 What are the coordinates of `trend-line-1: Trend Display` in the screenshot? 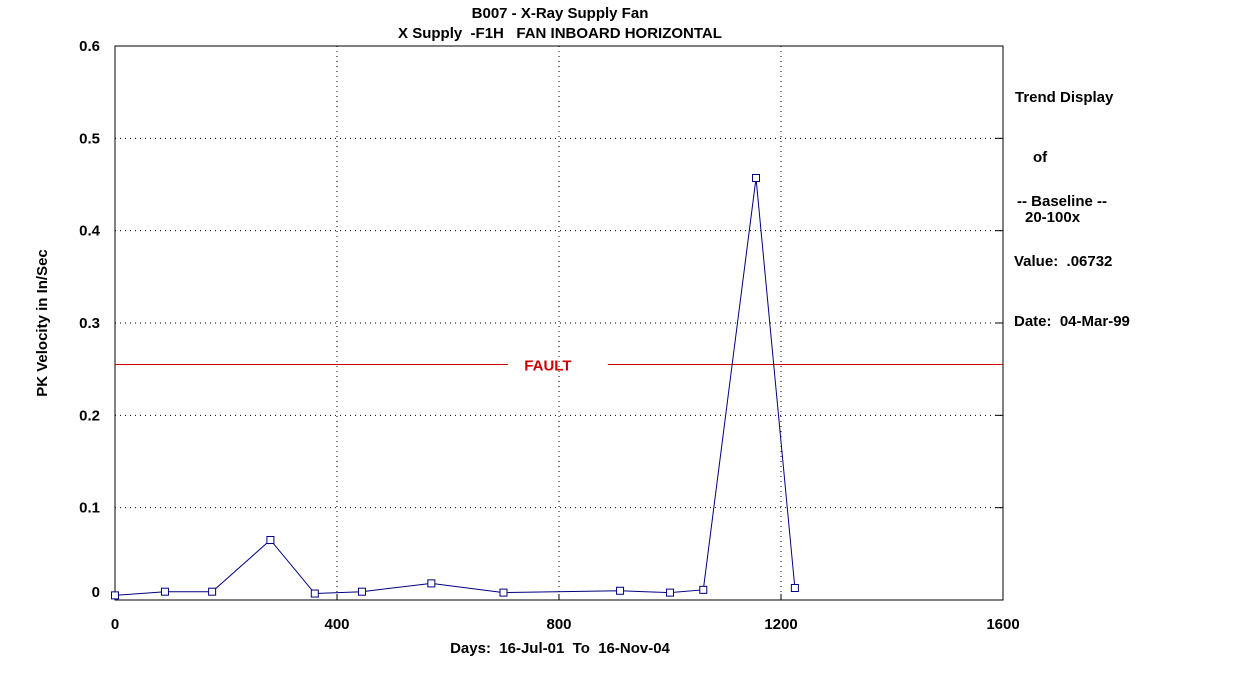 It's located at (1064, 97).